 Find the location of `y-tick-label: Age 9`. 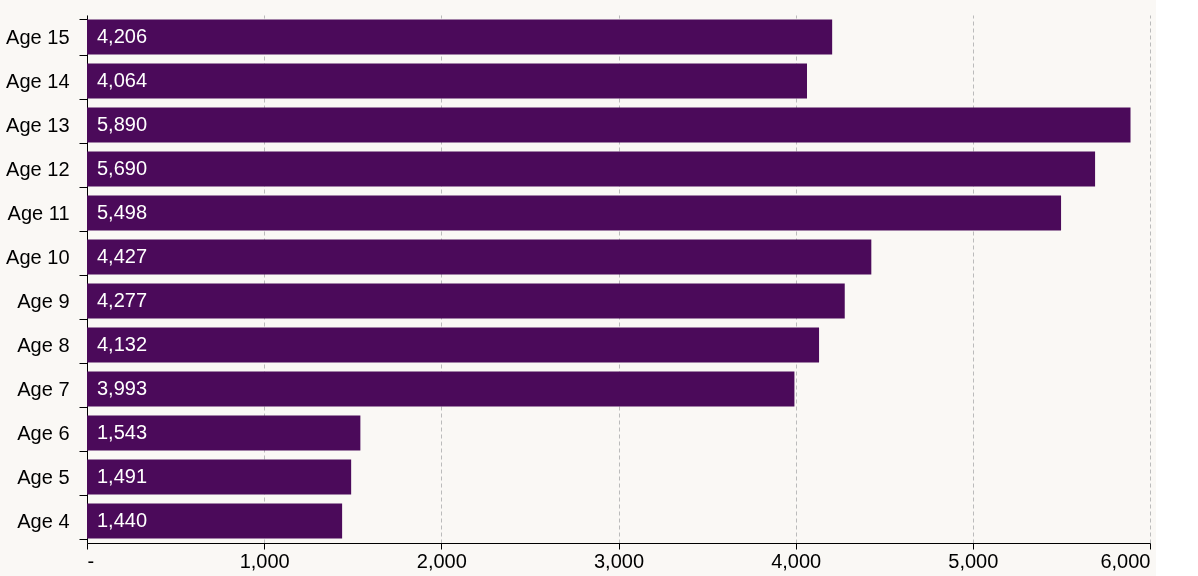

y-tick-label: Age 9 is located at coordinates (43, 300).